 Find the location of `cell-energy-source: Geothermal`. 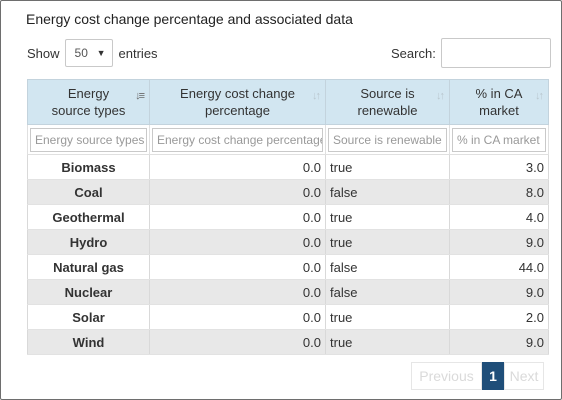

cell-energy-source: Geothermal is located at coordinates (88, 217).